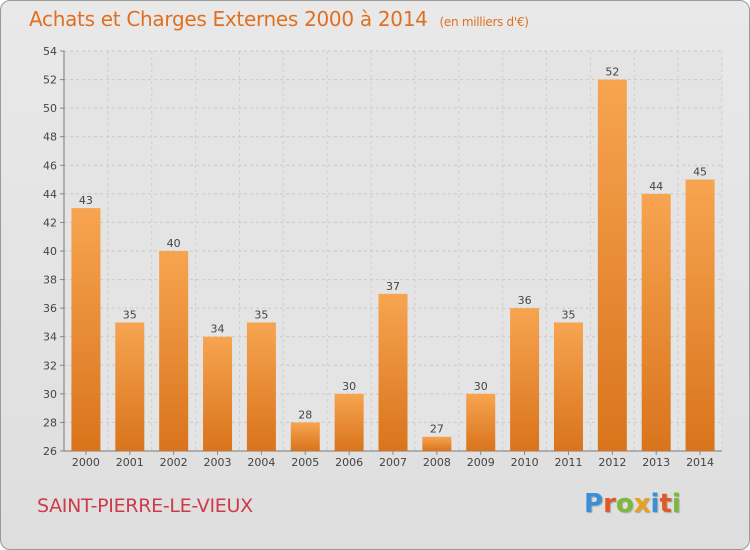 The image size is (750, 550). Describe the element at coordinates (656, 186) in the screenshot. I see `data-label: 44` at that location.